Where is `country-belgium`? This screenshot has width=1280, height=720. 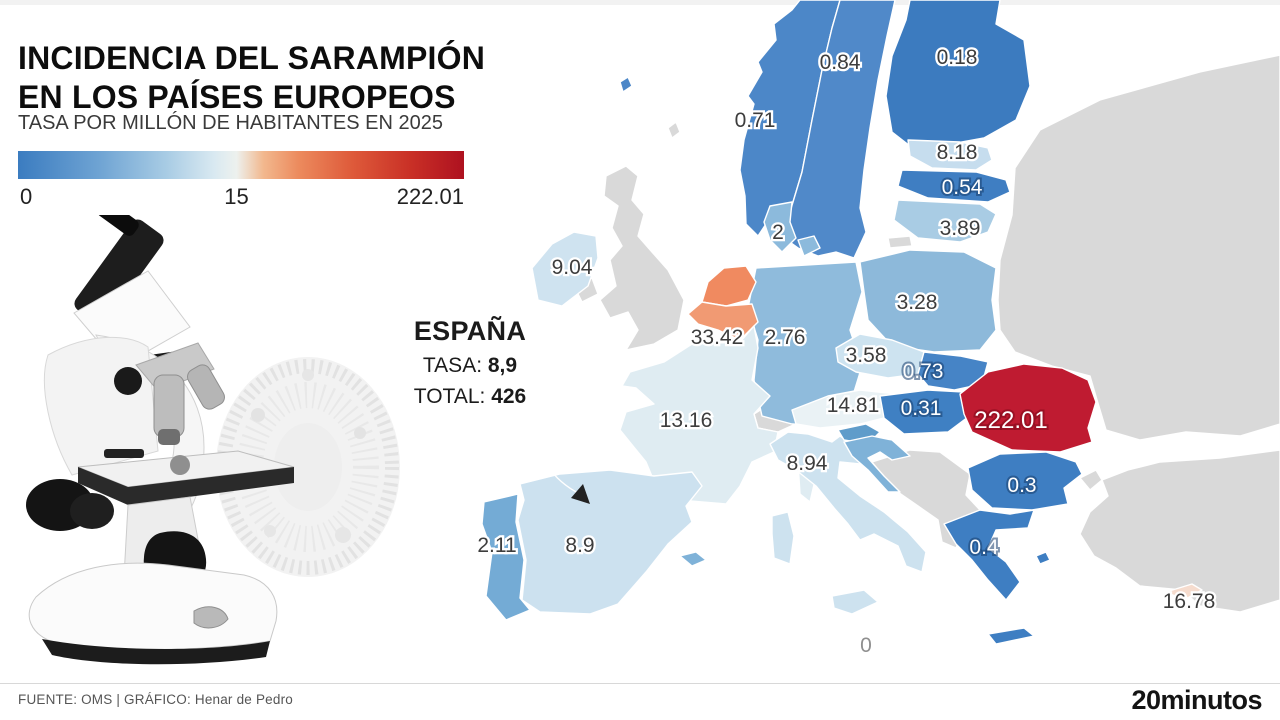
country-belgium is located at coordinates (723, 321).